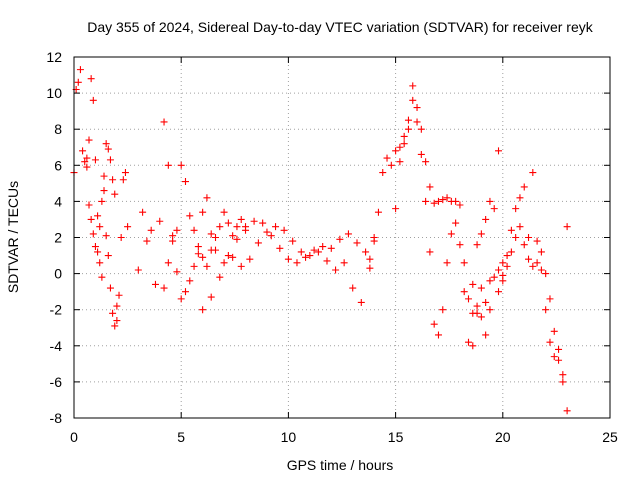  I want to click on x-tick-label: 15, so click(396, 437).